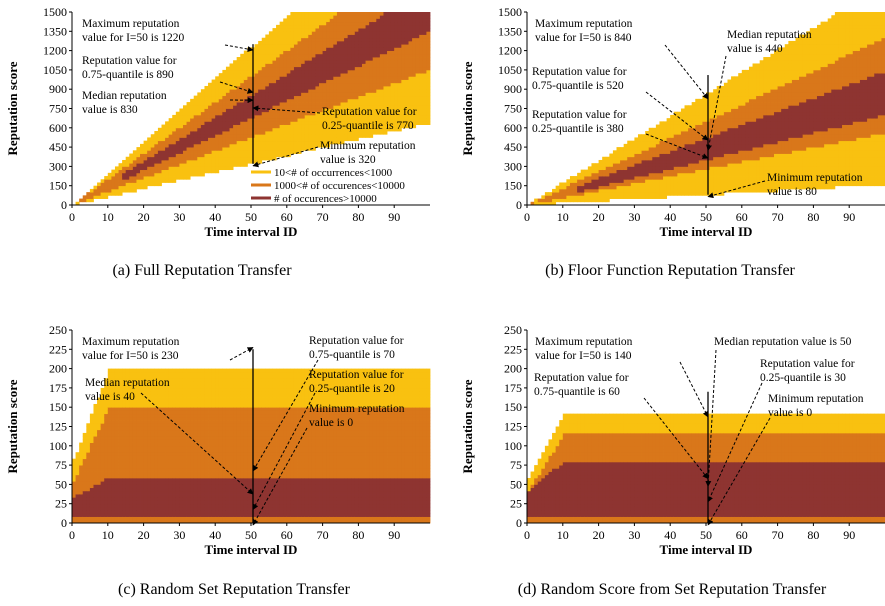 Image resolution: width=885 pixels, height=606 pixels. Describe the element at coordinates (144, 217) in the screenshot. I see `x-tick-label: 20` at that location.